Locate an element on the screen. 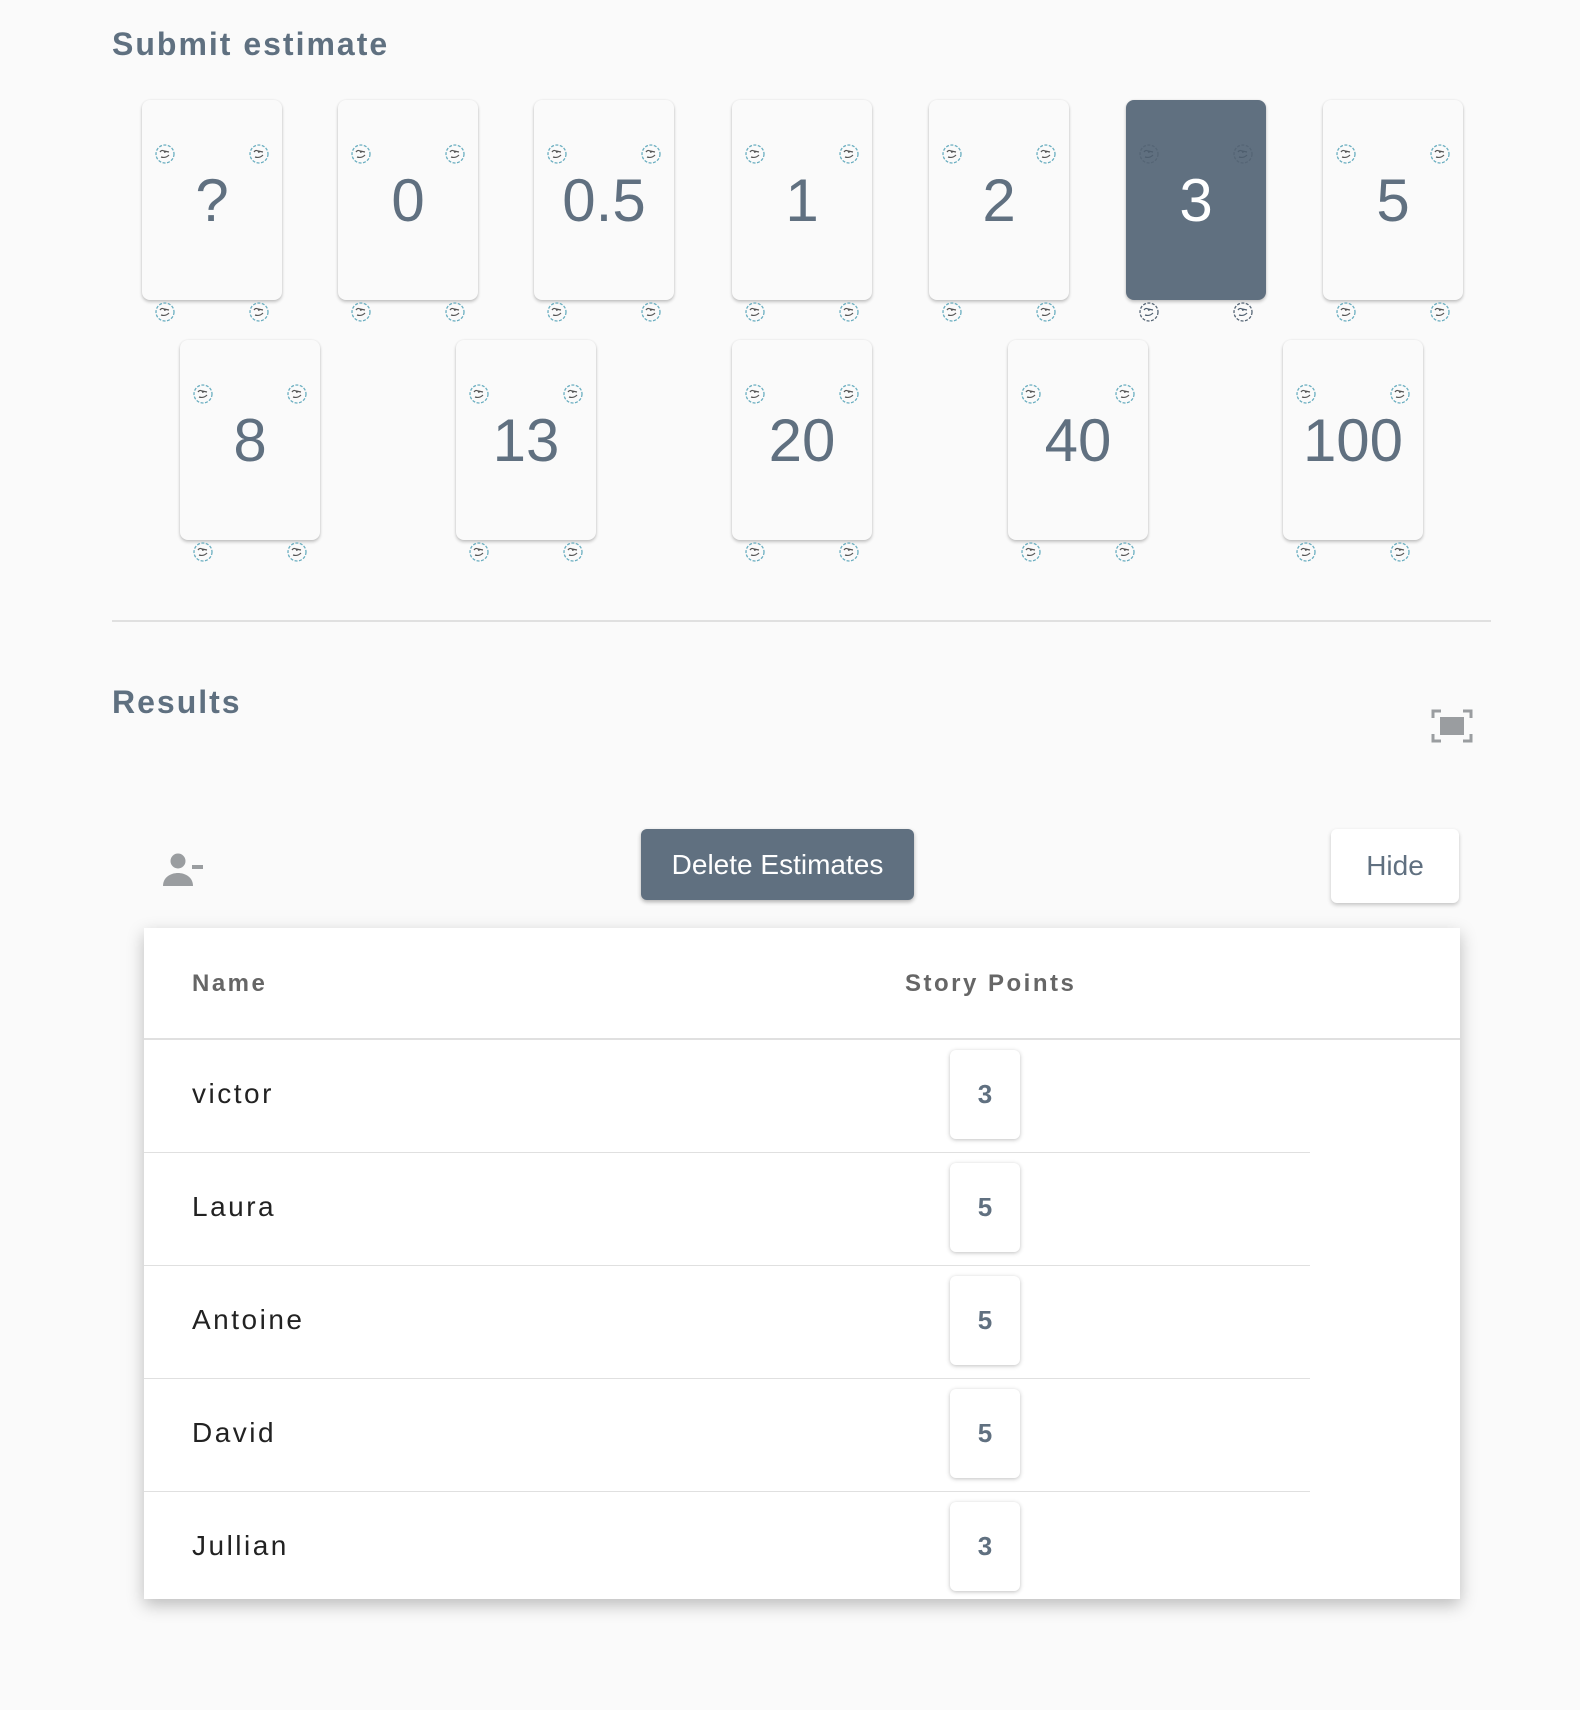  card-value: 5 is located at coordinates (1393, 200).